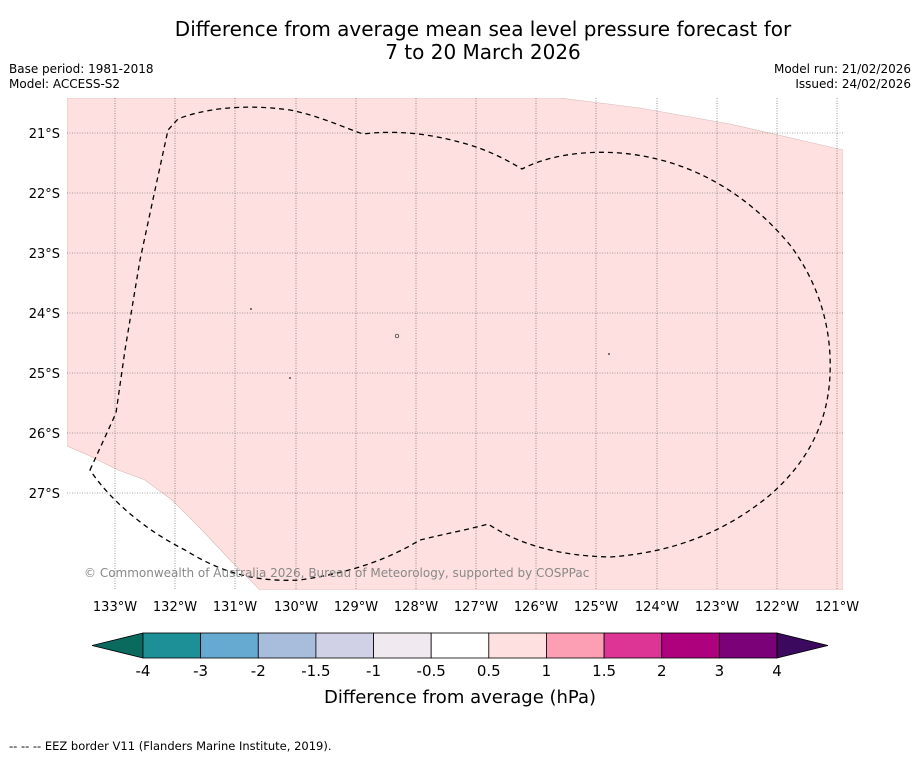 The height and width of the screenshot is (758, 919). Describe the element at coordinates (44, 434) in the screenshot. I see `latitude-label: 26°S` at that location.